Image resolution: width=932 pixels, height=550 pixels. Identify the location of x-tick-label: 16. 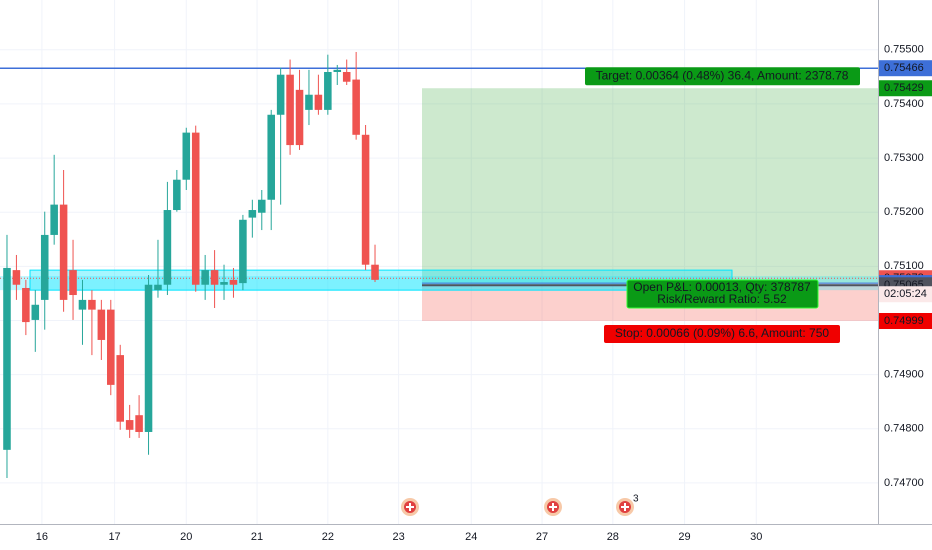
(42, 537).